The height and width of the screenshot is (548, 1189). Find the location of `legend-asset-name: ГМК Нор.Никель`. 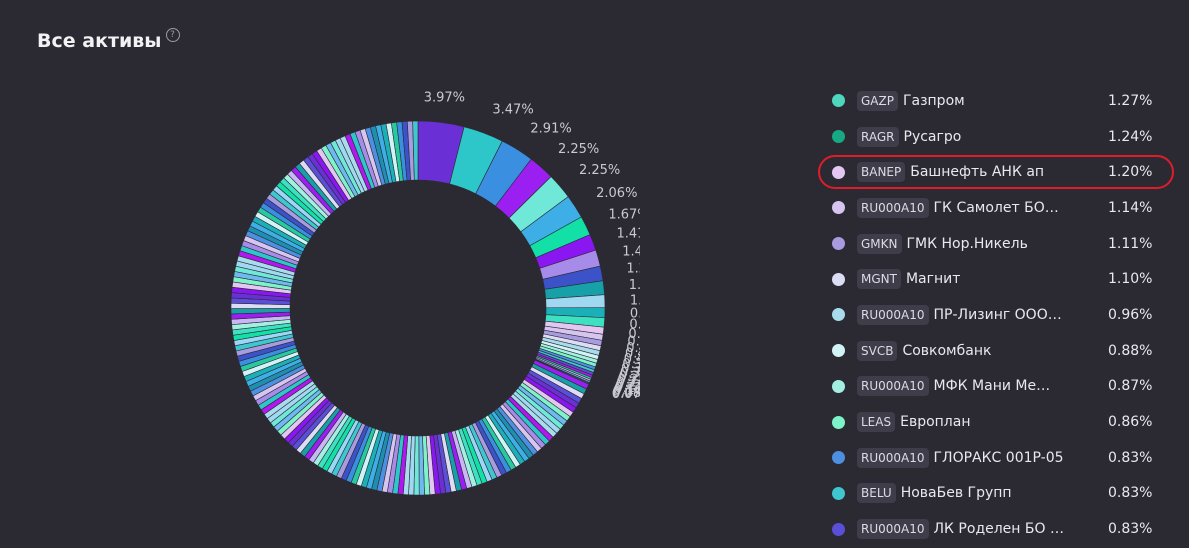

legend-asset-name: ГМК Нор.Никель is located at coordinates (967, 243).